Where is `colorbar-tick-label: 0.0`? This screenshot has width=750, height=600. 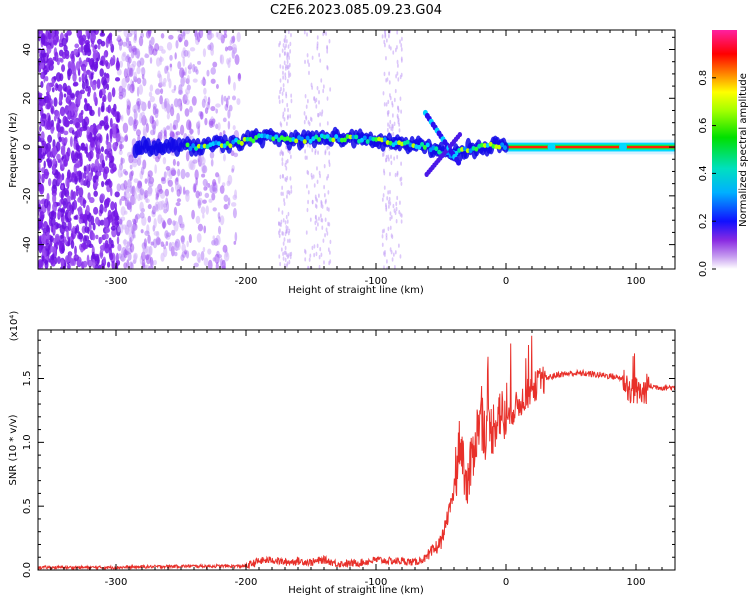 colorbar-tick-label: 0.0 is located at coordinates (703, 269).